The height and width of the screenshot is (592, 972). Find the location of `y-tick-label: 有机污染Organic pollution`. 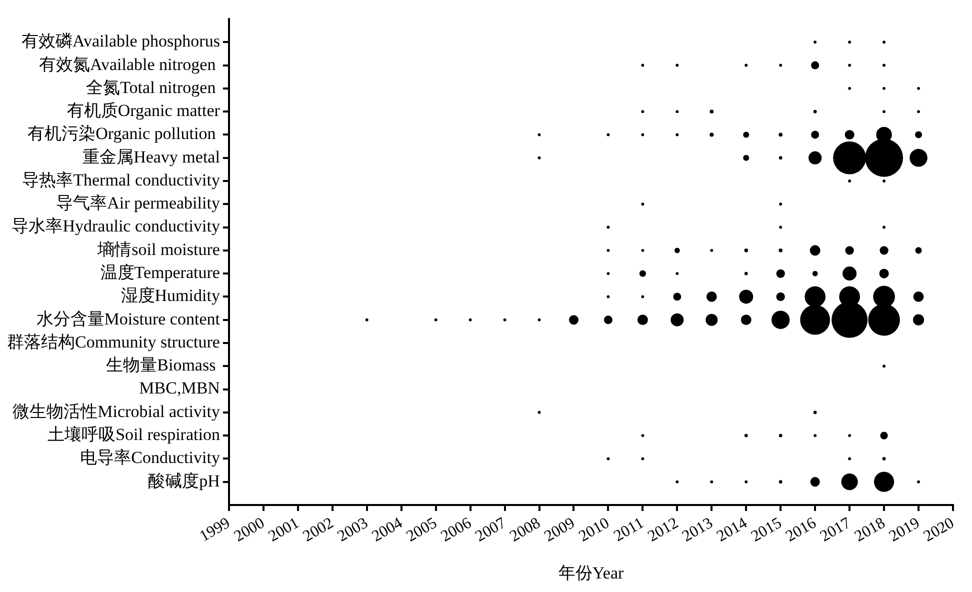

y-tick-label: 有机污染Organic pollution is located at coordinates (124, 134).